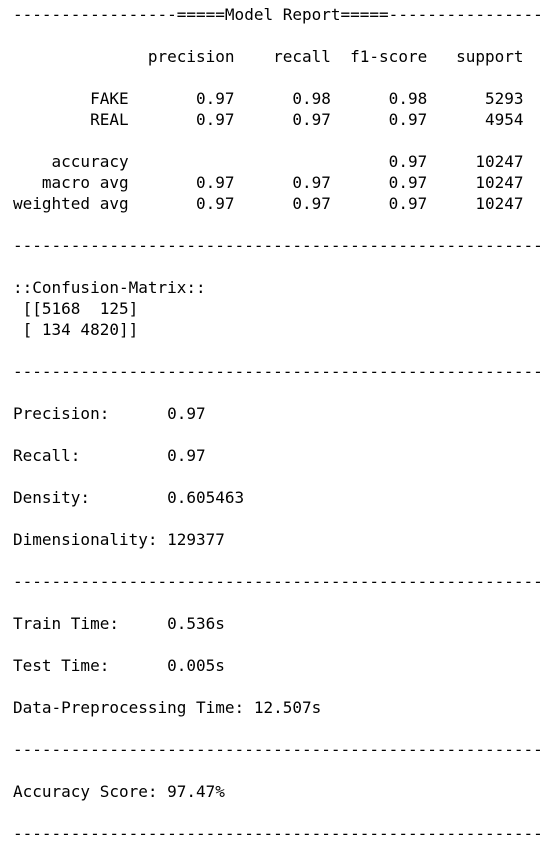 This screenshot has width=540, height=846. Describe the element at coordinates (268, 161) in the screenshot. I see `report-row-accuracy: accuracy 0.97 10247` at that location.